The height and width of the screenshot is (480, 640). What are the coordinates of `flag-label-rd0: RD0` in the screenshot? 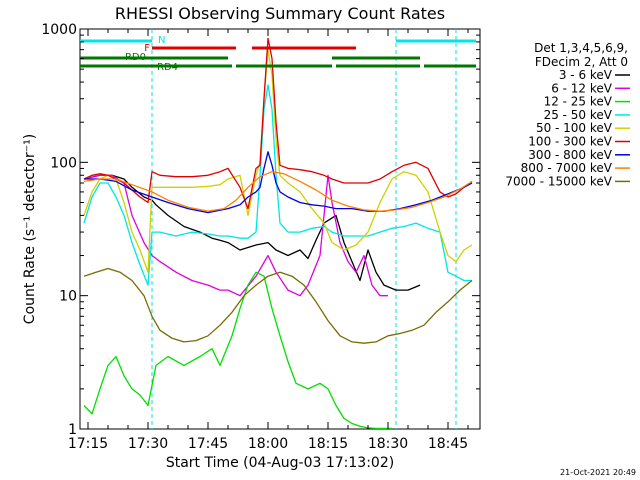 It's located at (135, 57).